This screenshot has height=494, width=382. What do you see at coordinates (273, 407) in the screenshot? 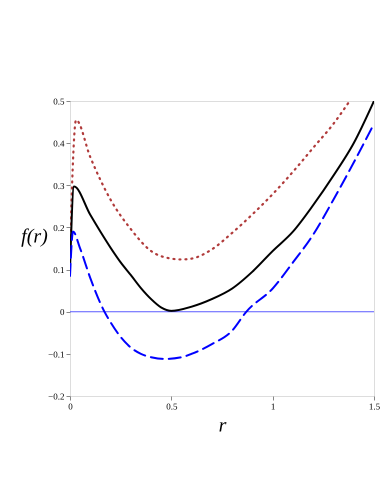
I see `x-tick-label: 1` at bounding box center [273, 407].